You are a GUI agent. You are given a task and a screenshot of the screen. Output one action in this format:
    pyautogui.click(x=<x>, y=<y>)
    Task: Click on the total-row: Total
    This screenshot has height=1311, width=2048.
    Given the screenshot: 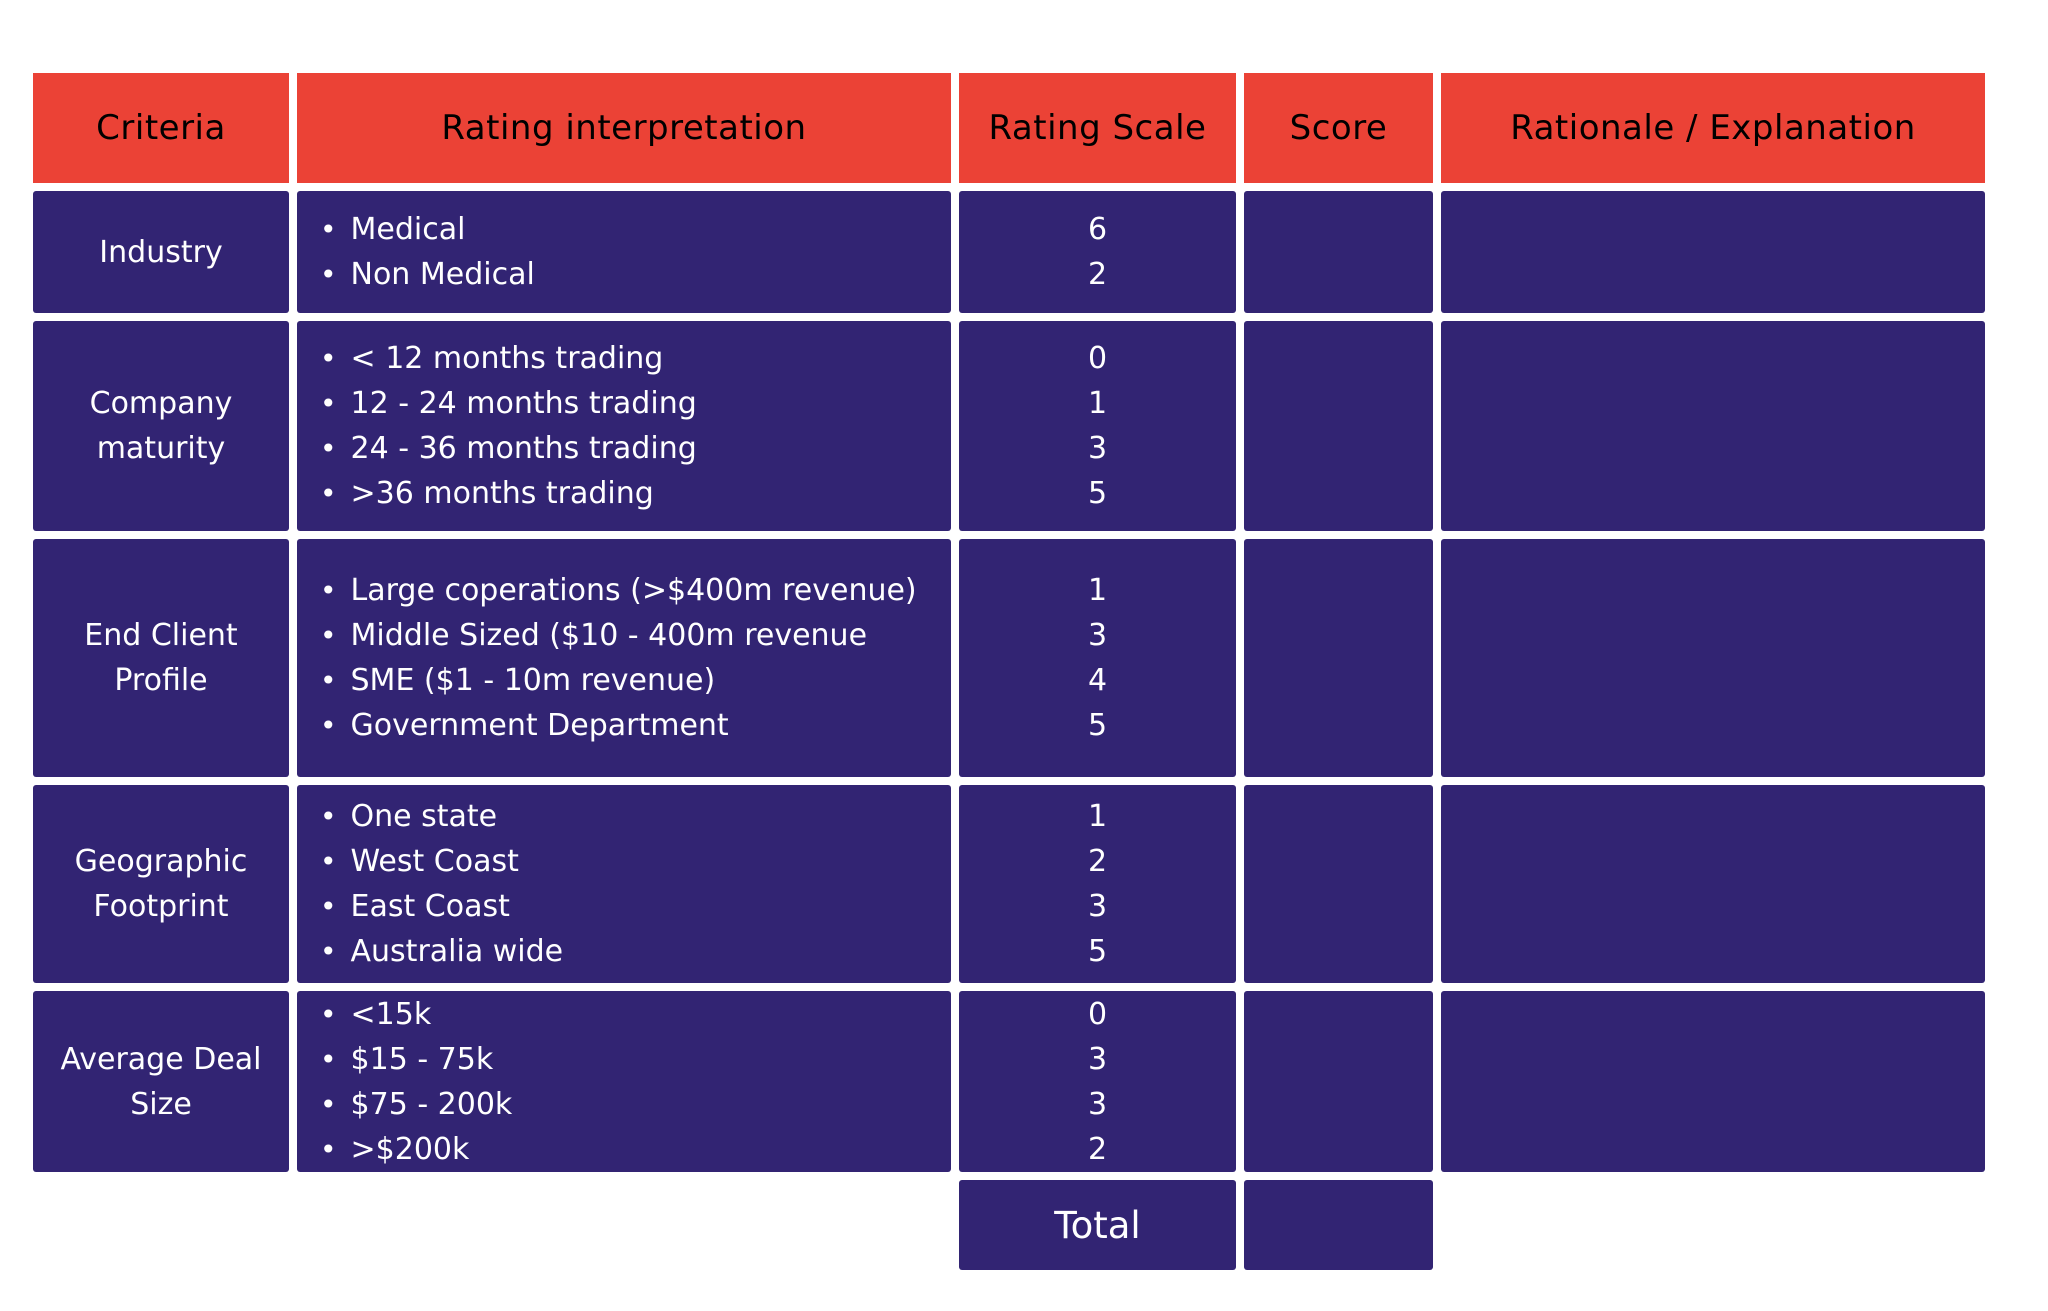 What is the action you would take?
    pyautogui.click(x=1472, y=1225)
    